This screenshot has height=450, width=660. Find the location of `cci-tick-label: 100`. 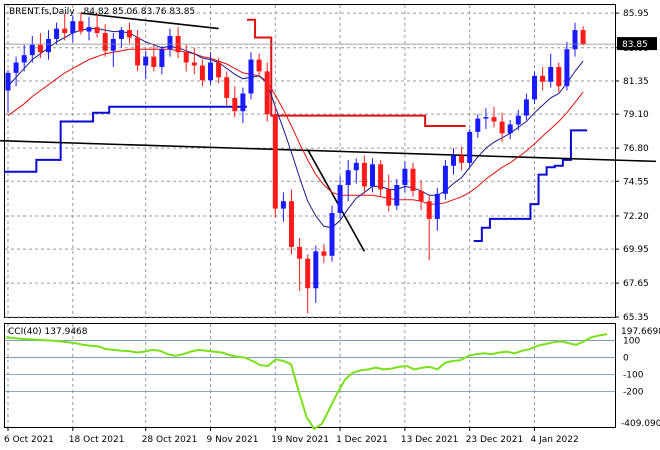

cci-tick-label: 100 is located at coordinates (631, 342).